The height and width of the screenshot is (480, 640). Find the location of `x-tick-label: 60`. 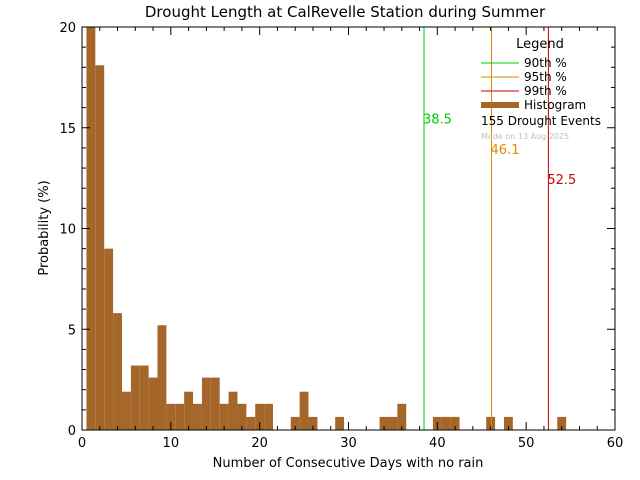

x-tick-label: 60 is located at coordinates (615, 443).